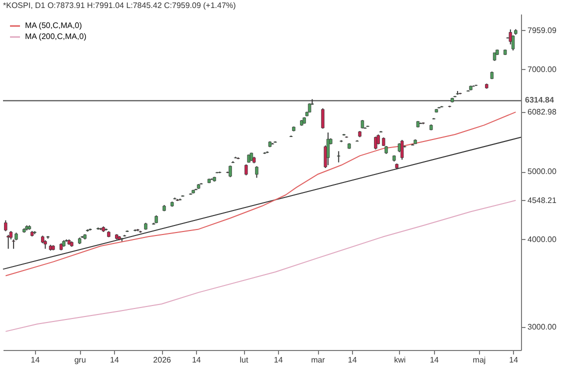 This screenshot has height=379, width=564. I want to click on y-tick-label: 6082.98, so click(542, 112).